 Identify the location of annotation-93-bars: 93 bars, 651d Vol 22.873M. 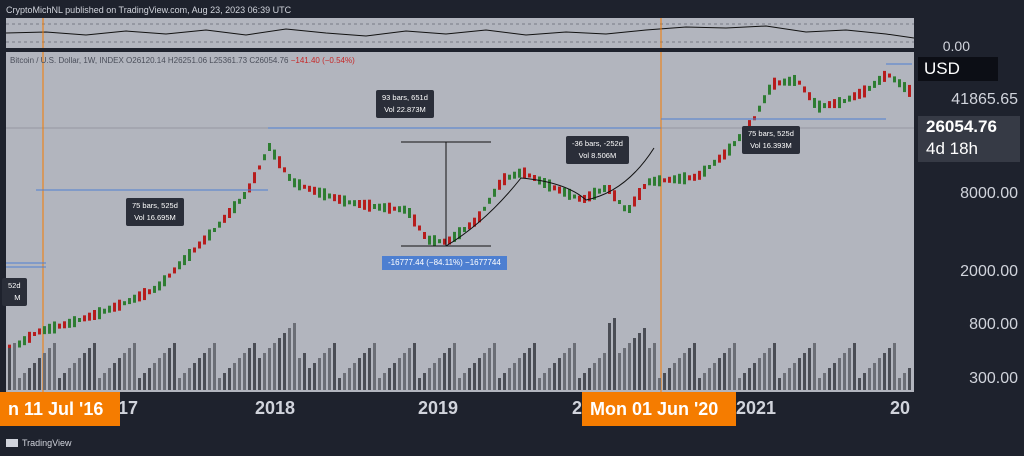
(405, 104).